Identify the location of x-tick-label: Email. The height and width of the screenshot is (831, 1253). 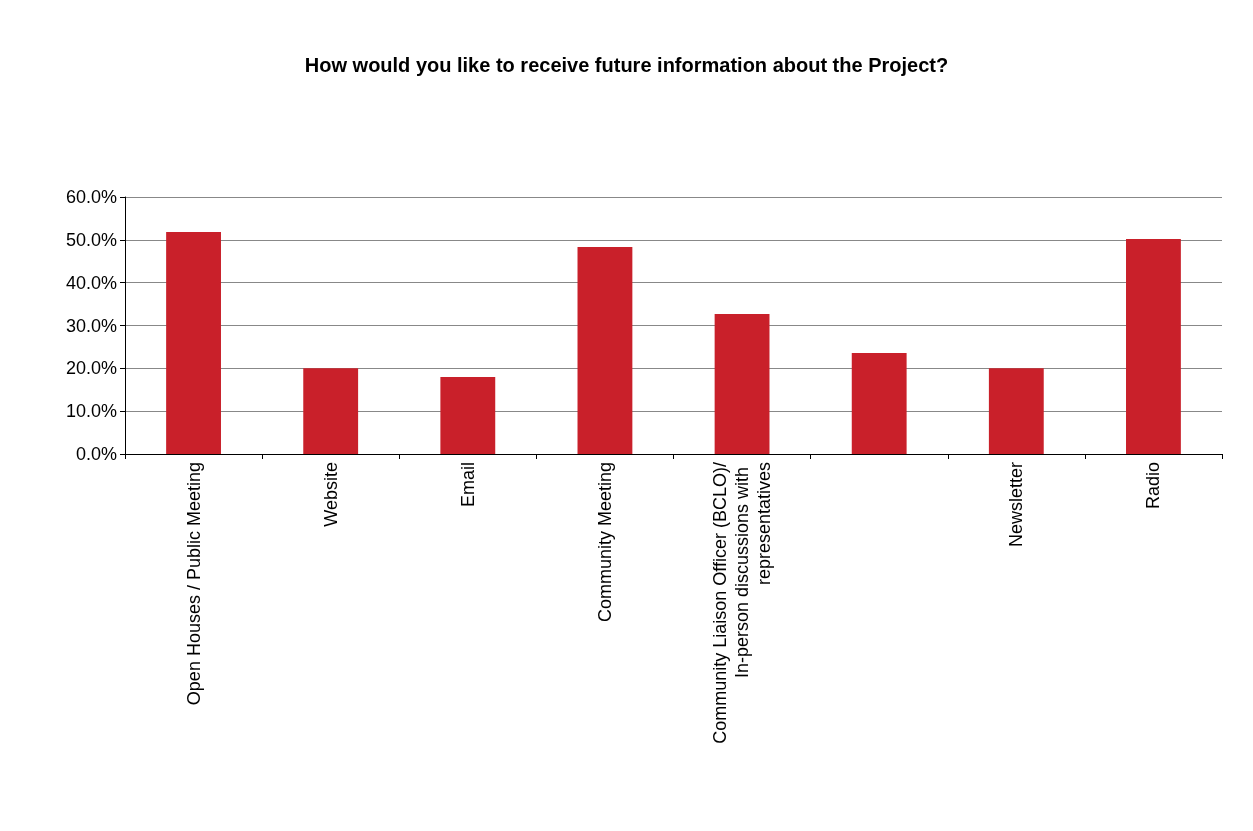
(467, 485).